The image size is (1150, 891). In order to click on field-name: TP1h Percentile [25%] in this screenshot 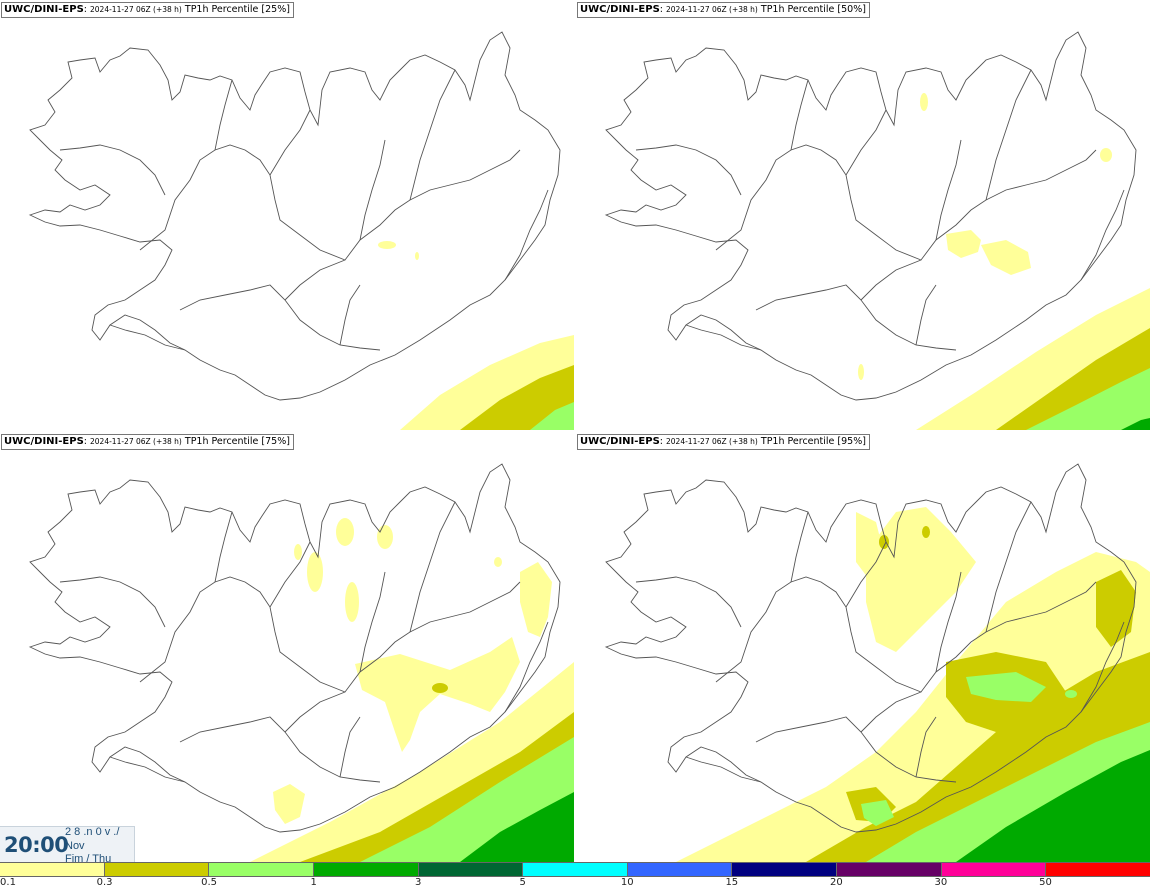, I will do `click(237, 9)`.